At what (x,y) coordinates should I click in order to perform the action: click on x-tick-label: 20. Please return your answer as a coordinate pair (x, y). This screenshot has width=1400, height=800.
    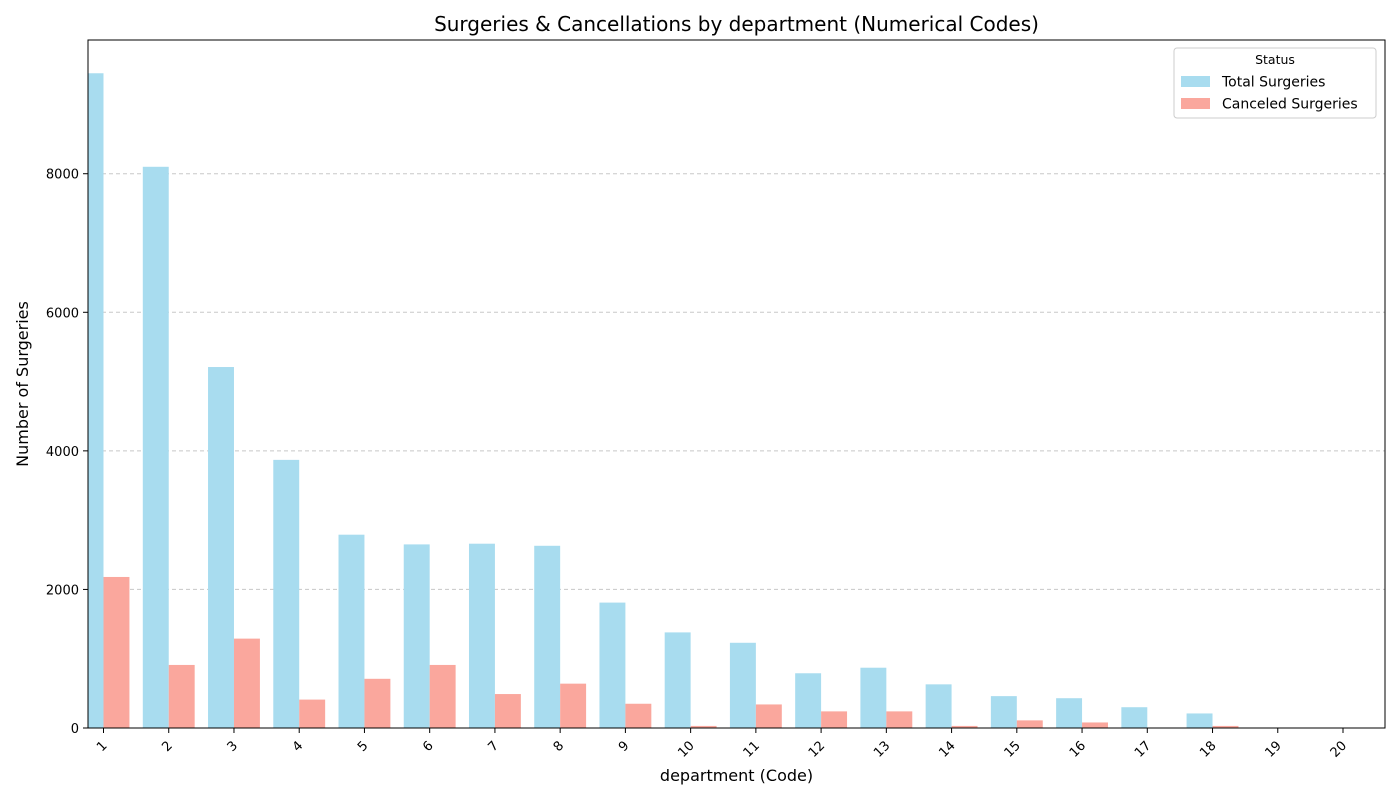
    Looking at the image, I should click on (1339, 749).